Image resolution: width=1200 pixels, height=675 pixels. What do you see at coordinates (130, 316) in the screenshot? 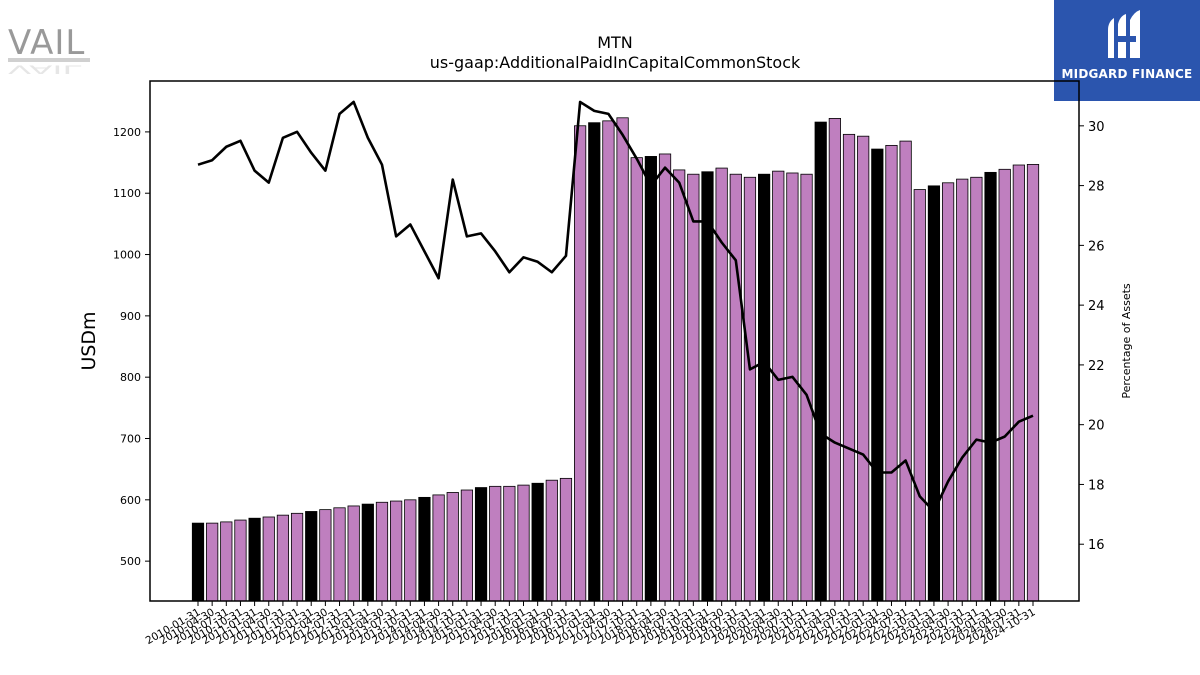
I see `y-tick-label: 900` at bounding box center [130, 316].